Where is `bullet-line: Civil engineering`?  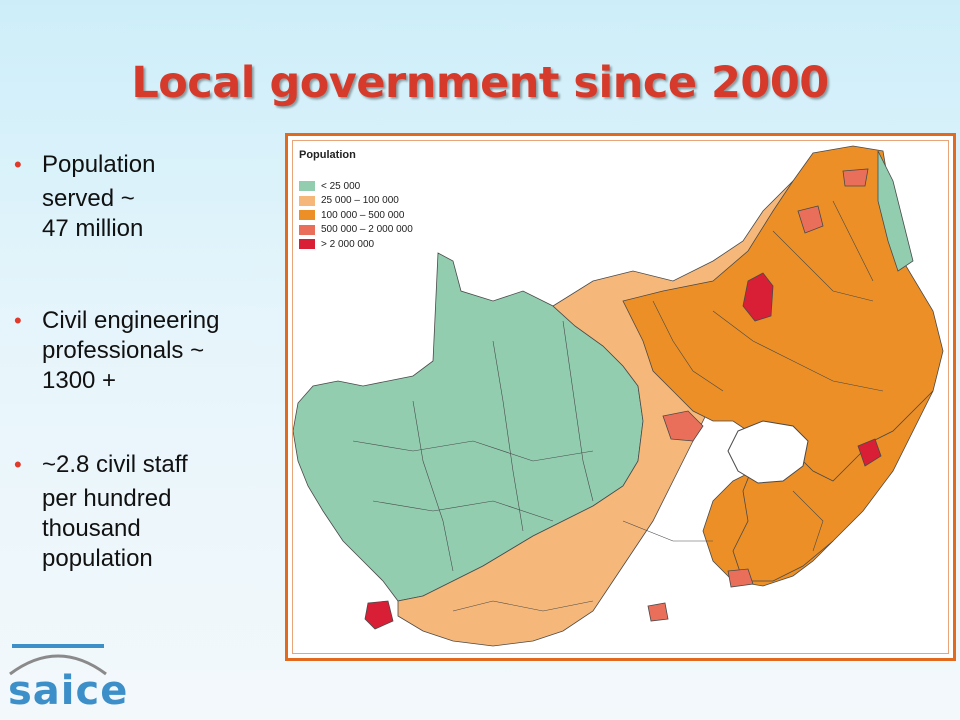 bullet-line: Civil engineering is located at coordinates (131, 320).